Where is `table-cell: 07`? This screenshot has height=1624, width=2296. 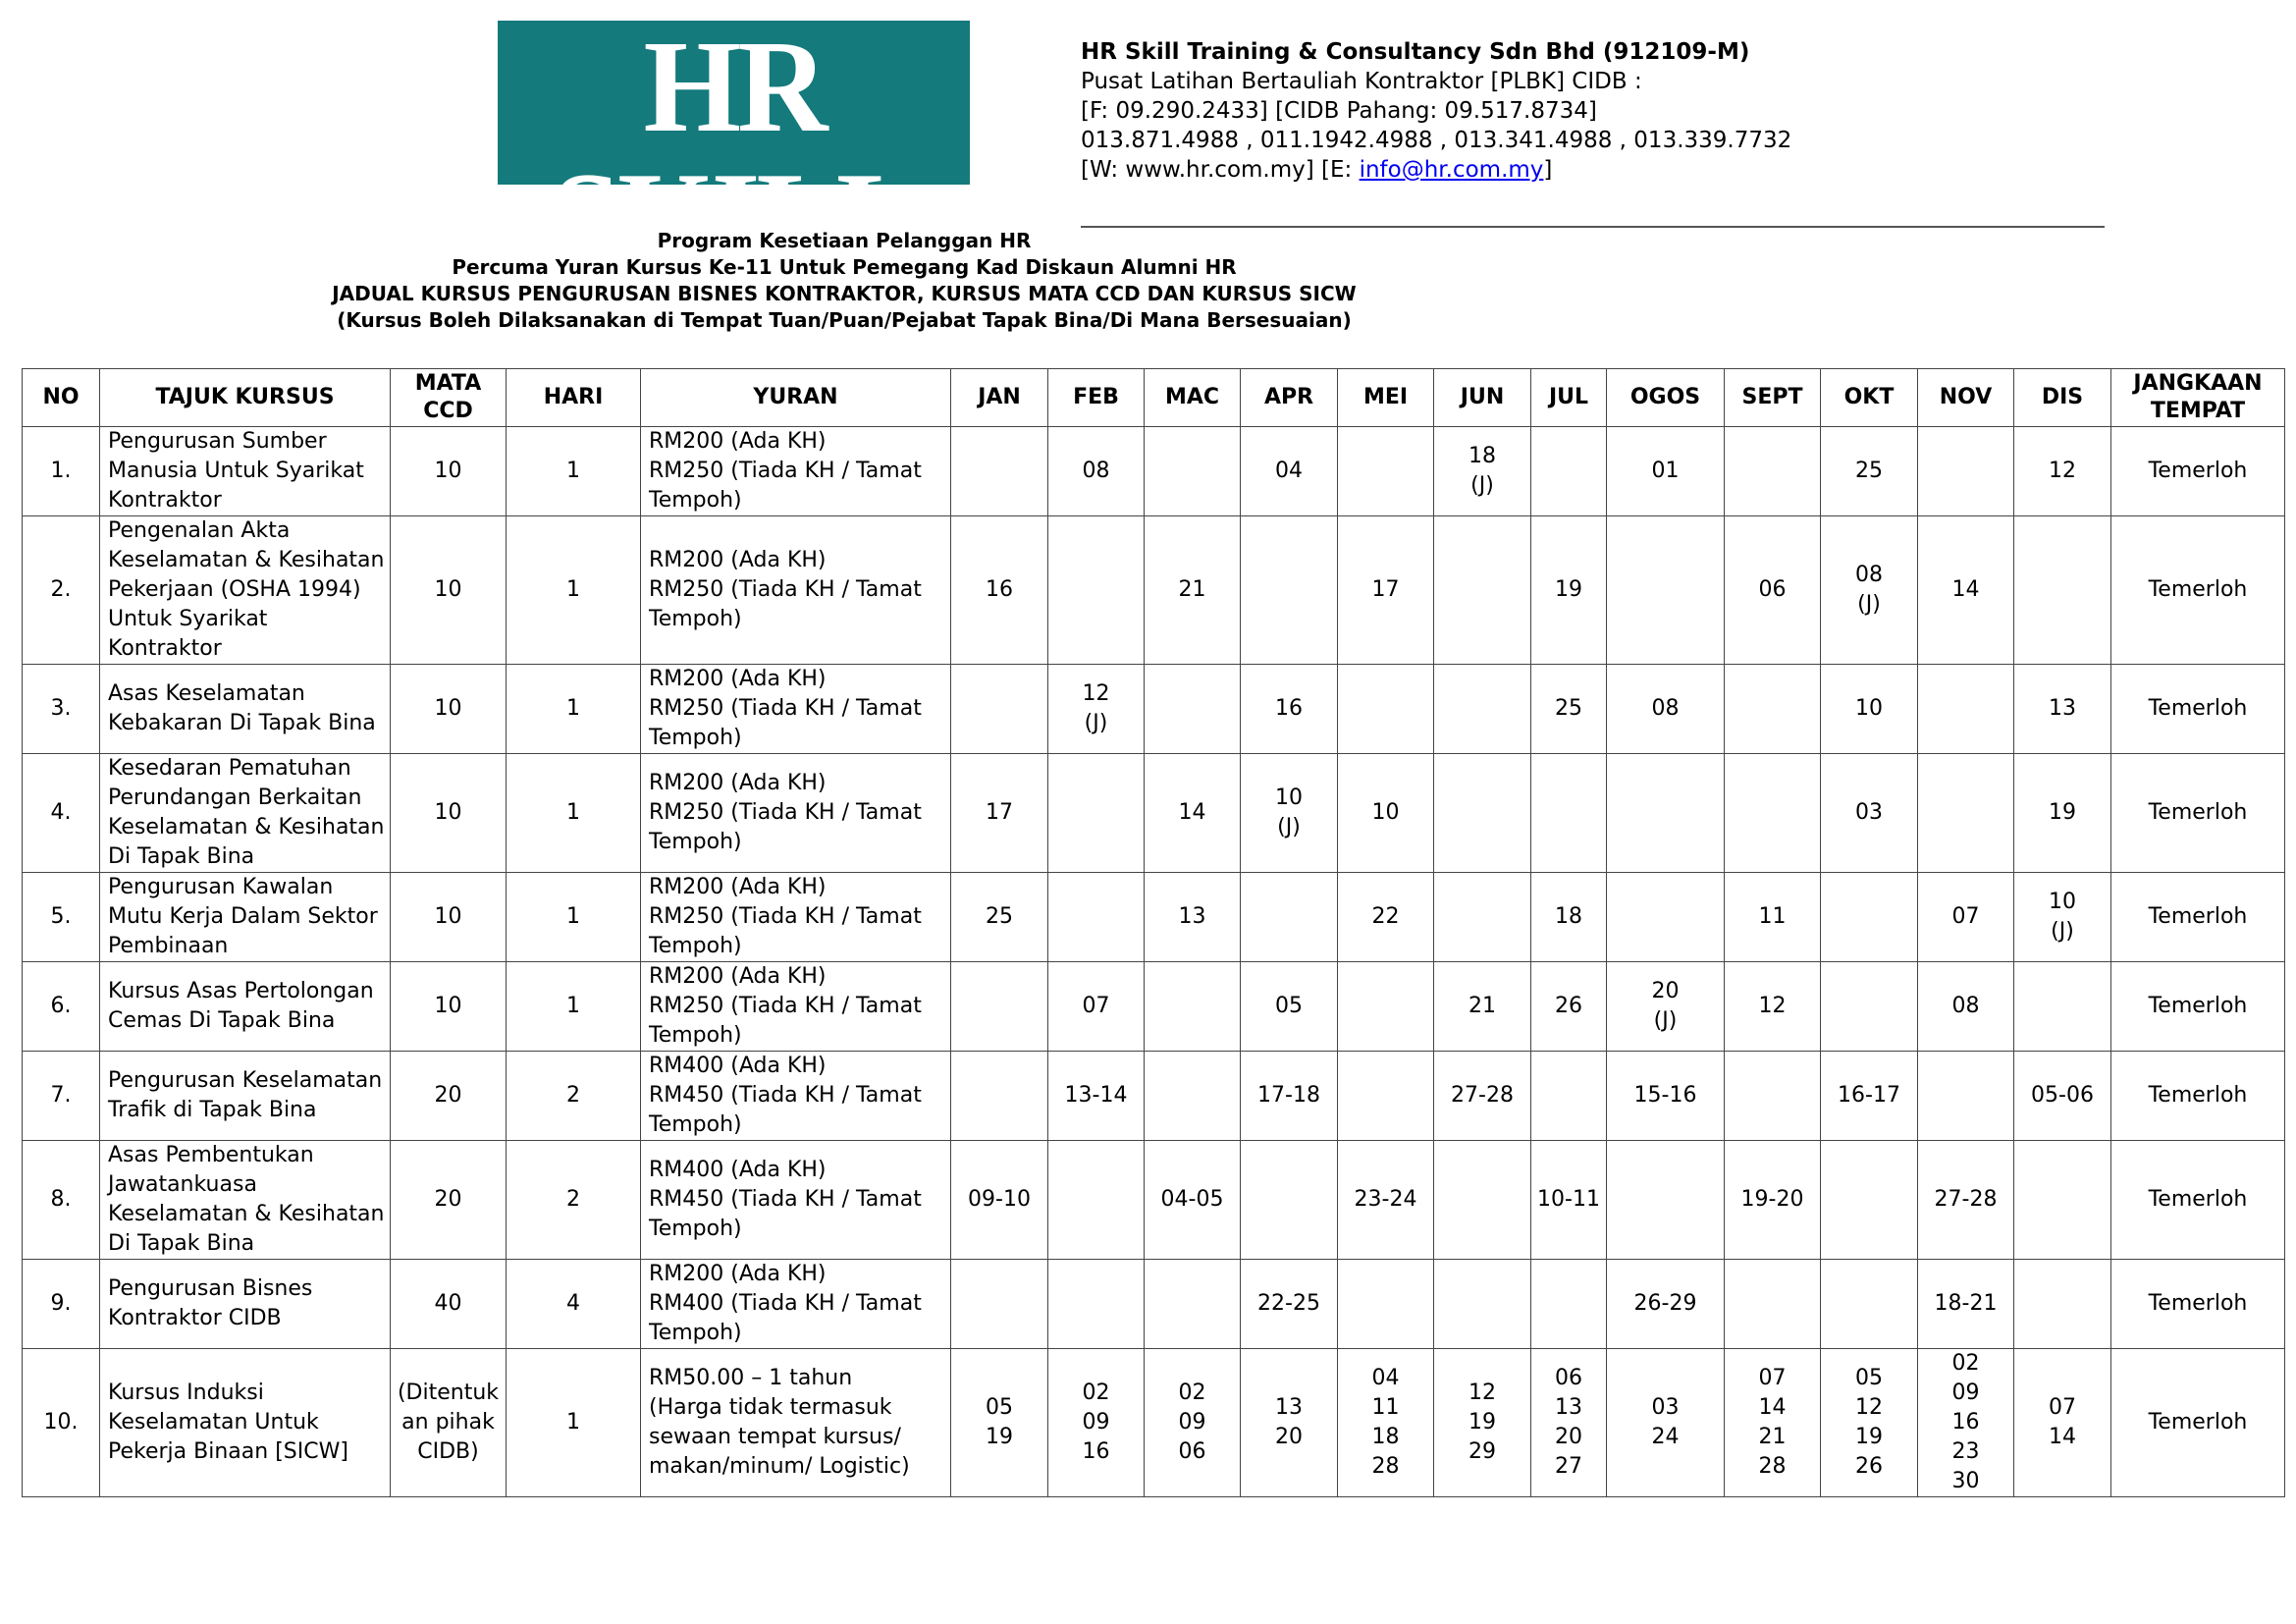
table-cell: 07 is located at coordinates (1096, 1006).